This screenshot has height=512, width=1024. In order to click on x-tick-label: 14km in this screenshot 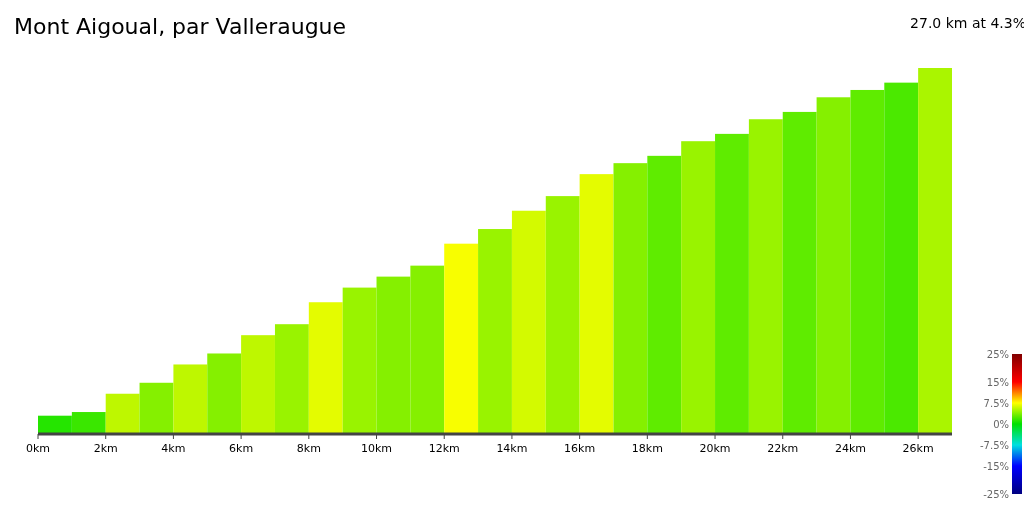, I will do `click(512, 448)`.